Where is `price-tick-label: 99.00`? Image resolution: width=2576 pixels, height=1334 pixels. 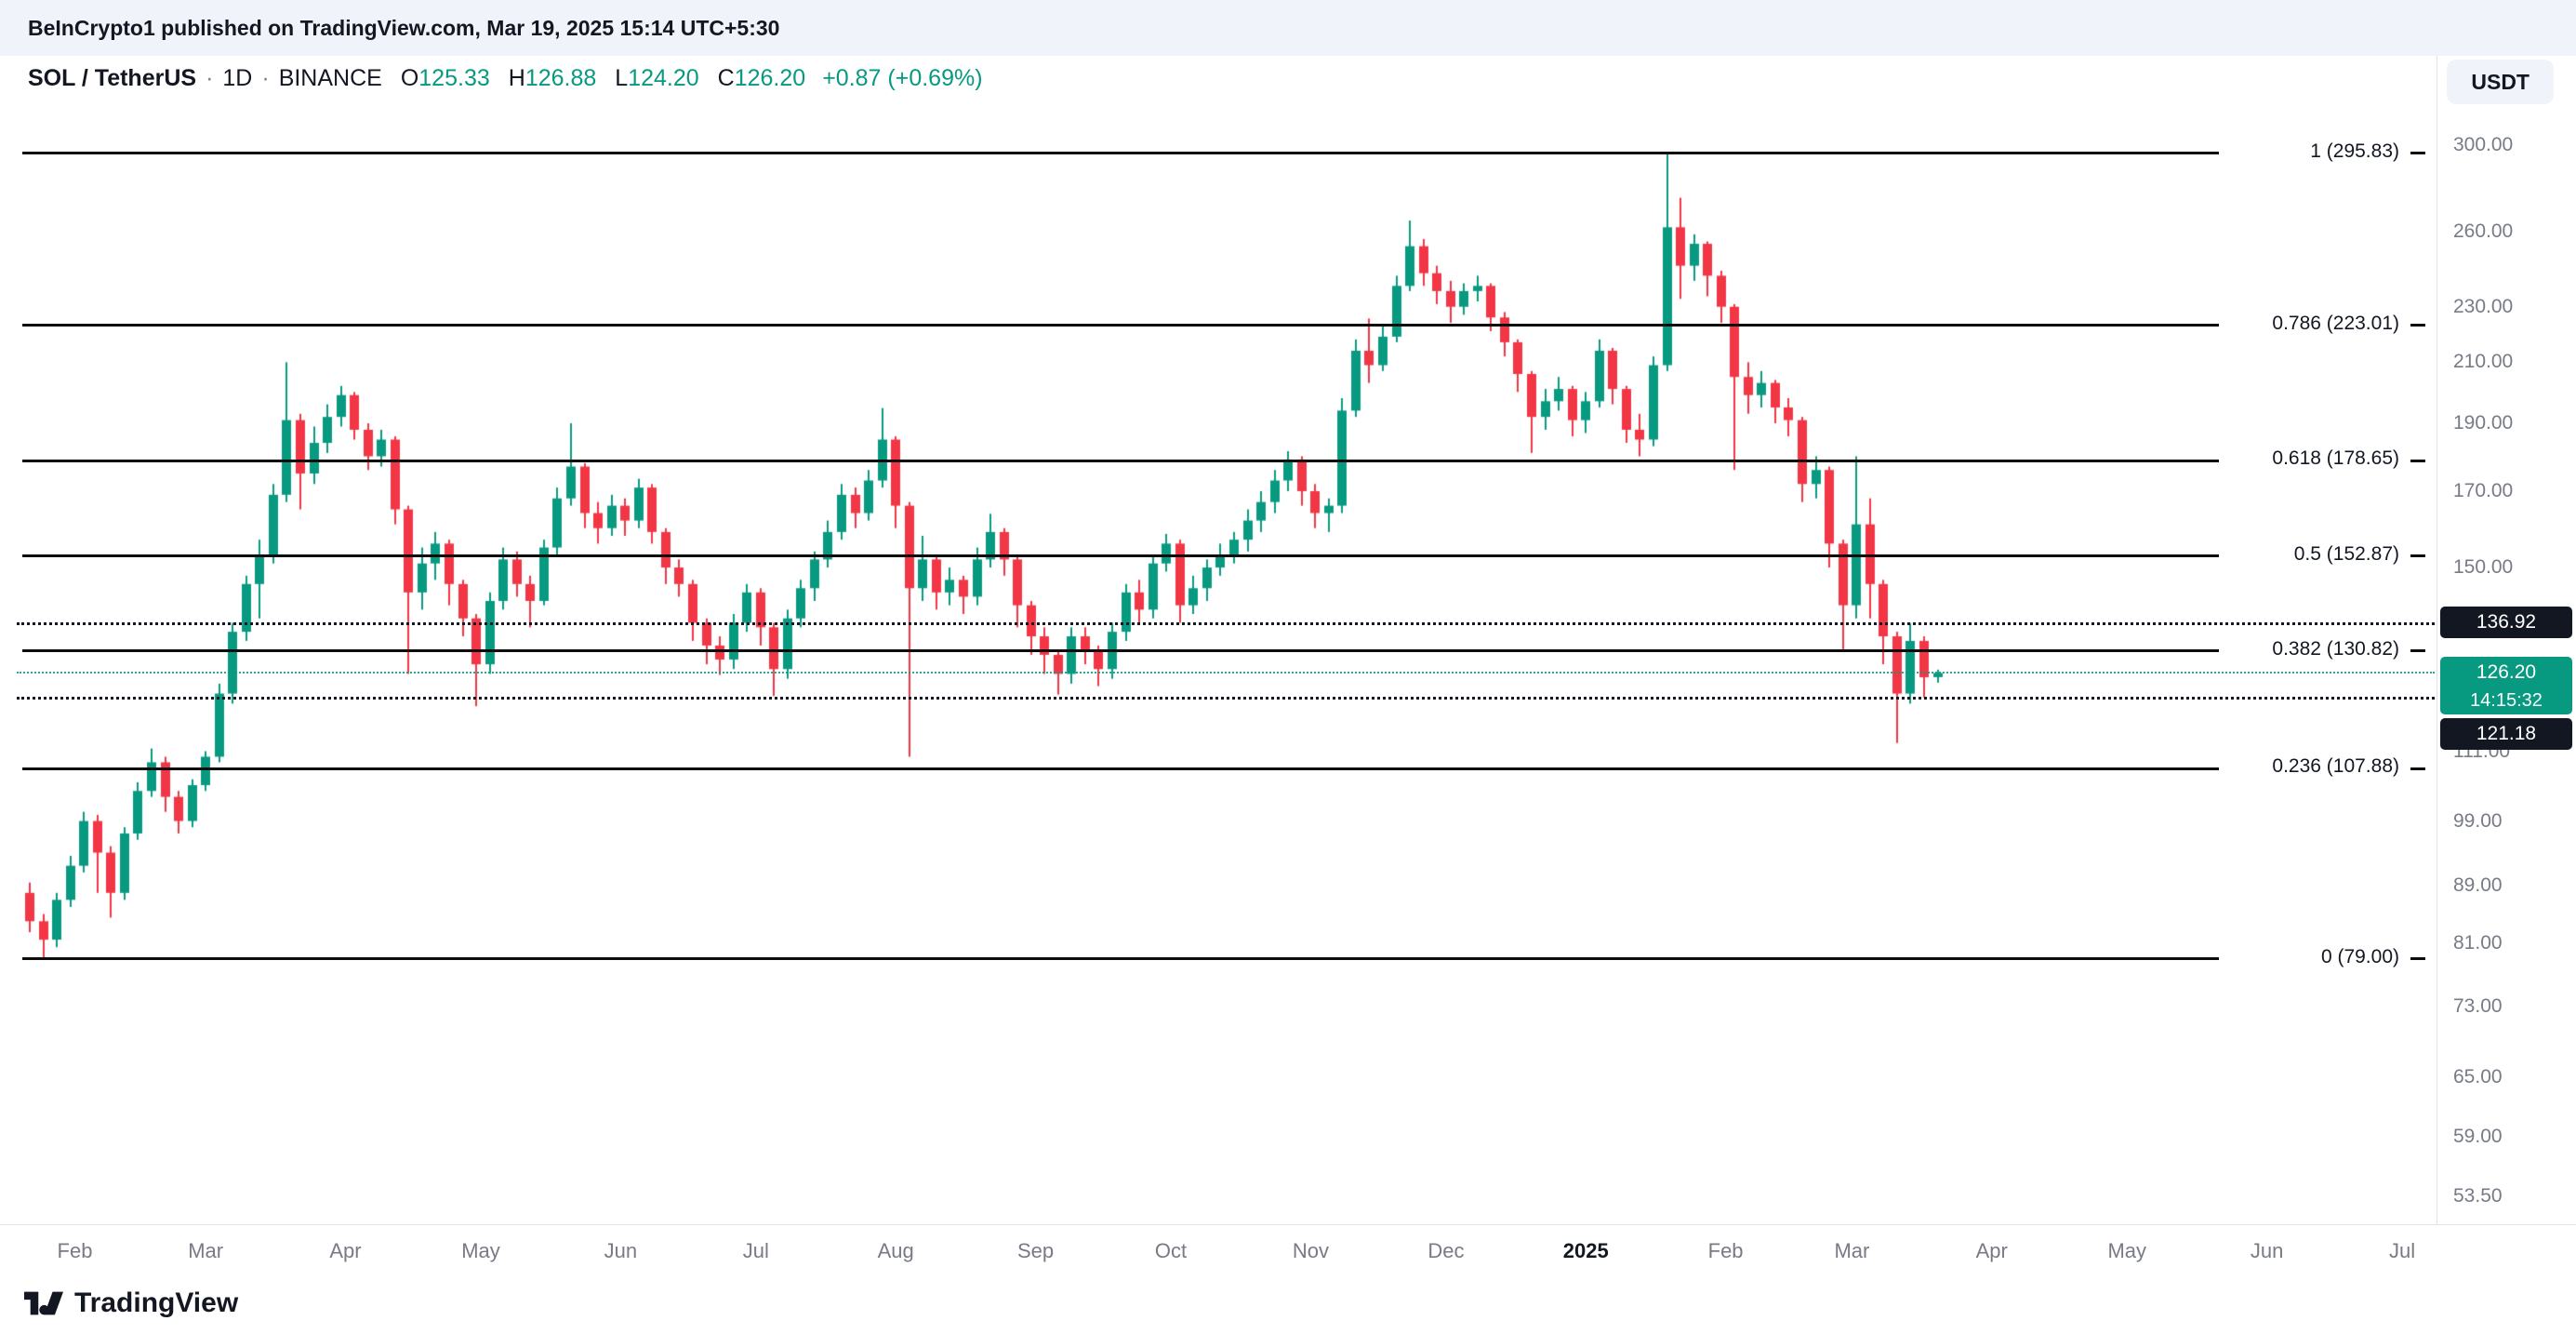
price-tick-label: 99.00 is located at coordinates (2478, 820).